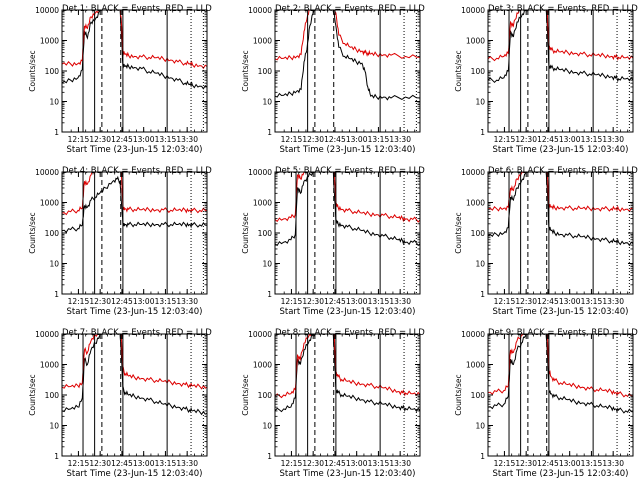 Image resolution: width=640 pixels, height=480 pixels. I want to click on panel-title: Det 3: BLACK = Events, RED = LLD, so click(563, 9).